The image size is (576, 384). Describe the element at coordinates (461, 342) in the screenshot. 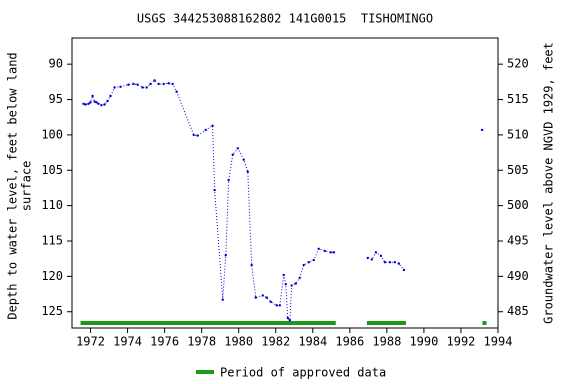

I see `x-tick-label: 1992` at that location.